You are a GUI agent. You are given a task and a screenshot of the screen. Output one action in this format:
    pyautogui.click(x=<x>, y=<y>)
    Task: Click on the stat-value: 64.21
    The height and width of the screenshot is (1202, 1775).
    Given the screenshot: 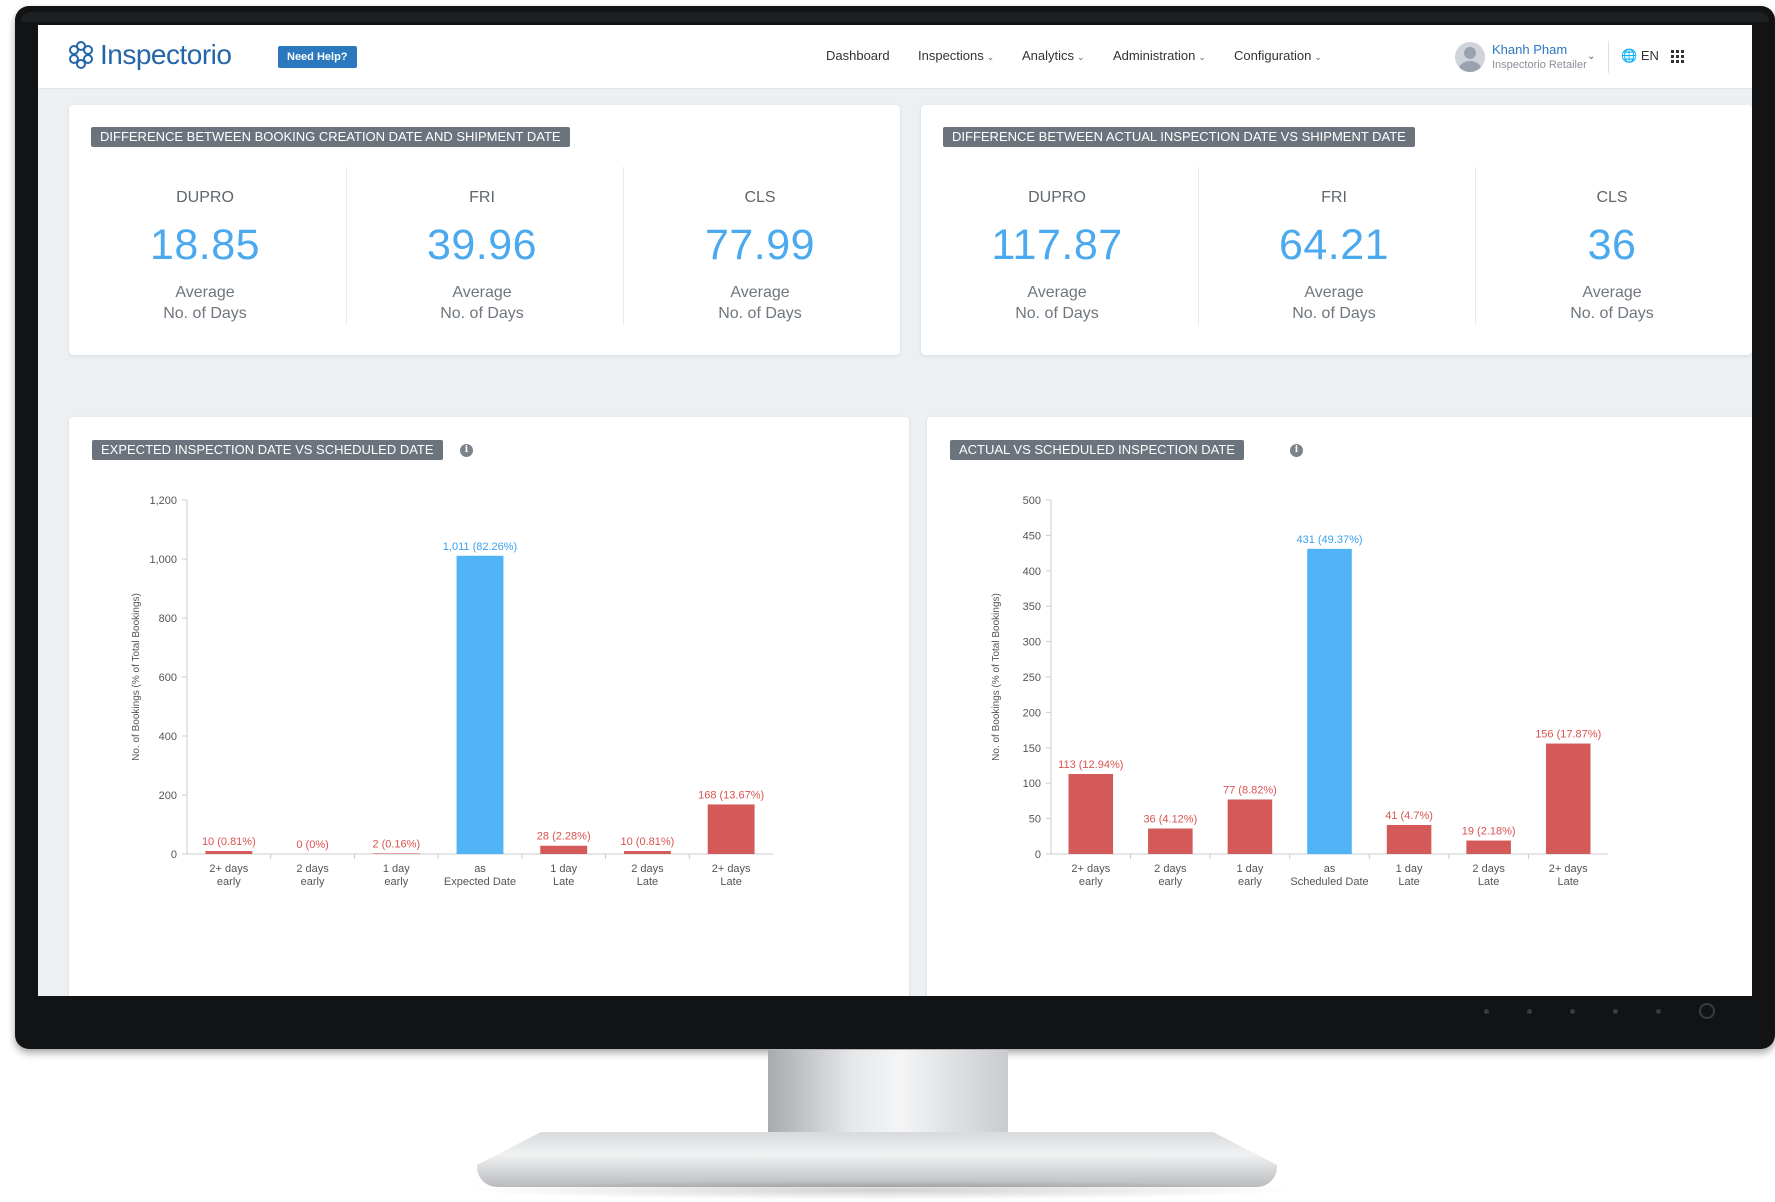 What is the action you would take?
    pyautogui.click(x=1334, y=245)
    